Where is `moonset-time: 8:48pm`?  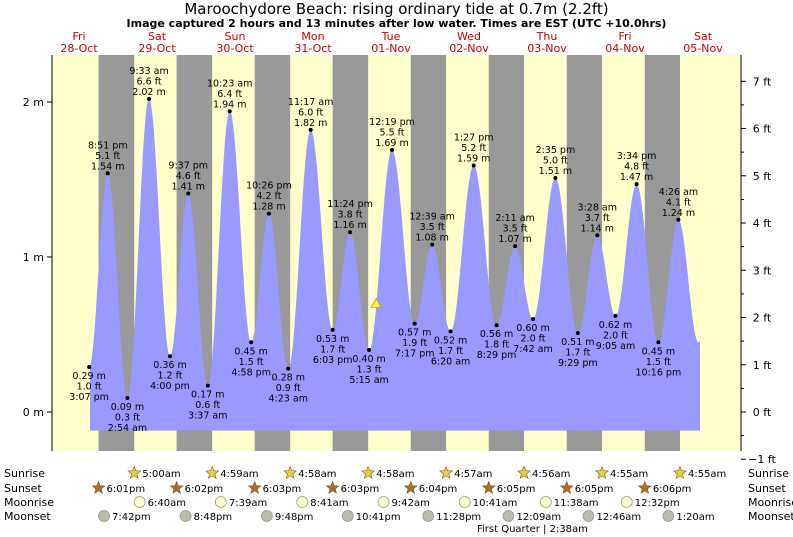 moonset-time: 8:48pm is located at coordinates (213, 517).